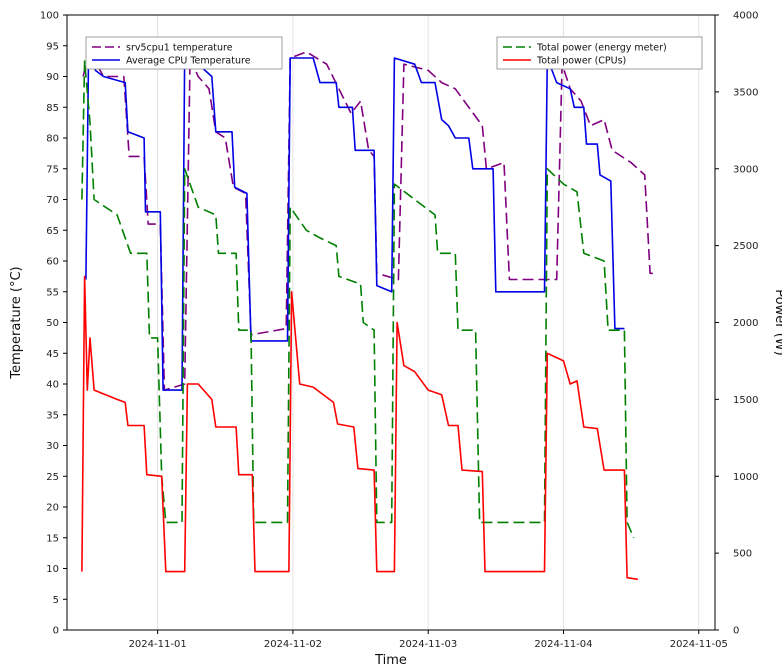 Image resolution: width=782 pixels, height=668 pixels. What do you see at coordinates (49, 16) in the screenshot?
I see `y-left-tick-label: 100` at bounding box center [49, 16].